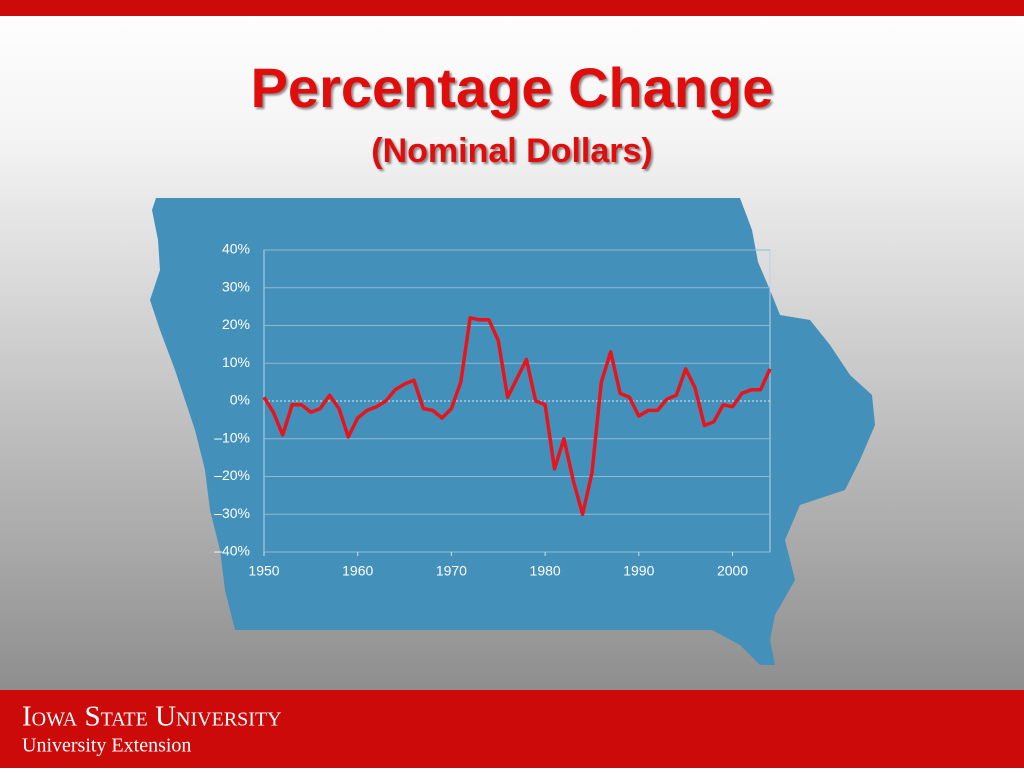 This screenshot has height=773, width=1024. I want to click on y-tick-label: –30%, so click(232, 513).